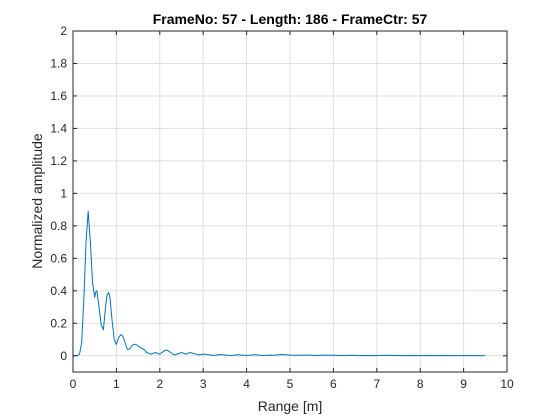 Image resolution: width=560 pixels, height=420 pixels. Describe the element at coordinates (290, 19) in the screenshot. I see `chart-title: FrameNo: 57 - Length: 186 - FrameCtr: 57` at that location.